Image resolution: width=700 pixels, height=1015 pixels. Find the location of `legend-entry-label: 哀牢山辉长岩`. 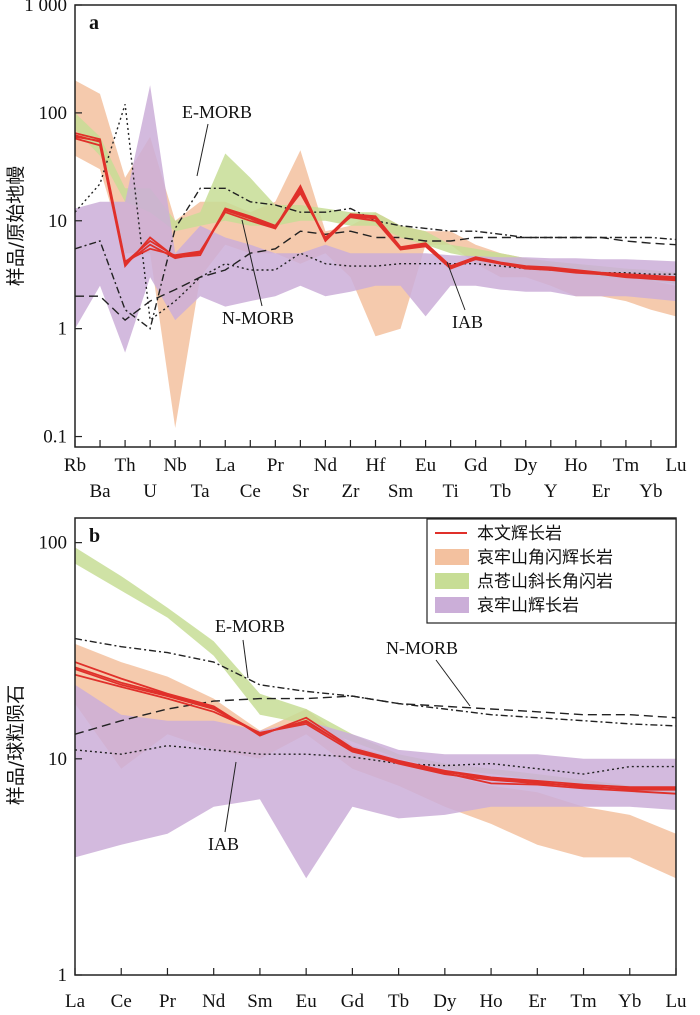

legend-entry-label: 哀牢山辉长岩 is located at coordinates (528, 606).